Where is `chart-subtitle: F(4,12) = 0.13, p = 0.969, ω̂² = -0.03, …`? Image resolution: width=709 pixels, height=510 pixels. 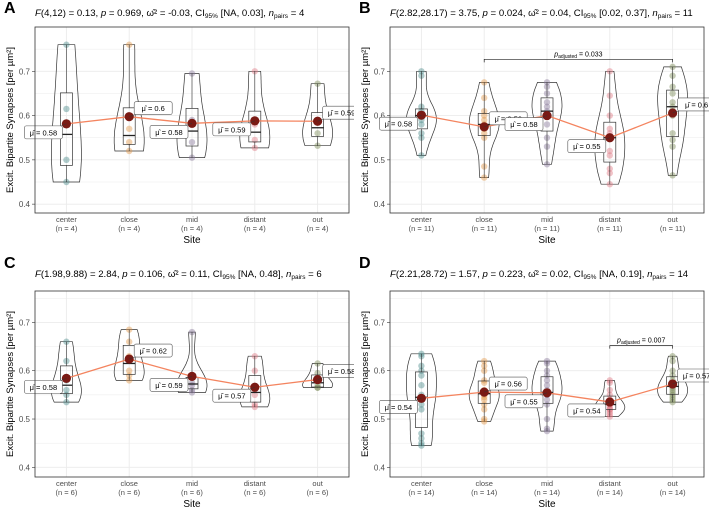 chart-subtitle: F(4,12) = 0.13, p = 0.969, ω̂² = -0.03, … is located at coordinates (170, 14).